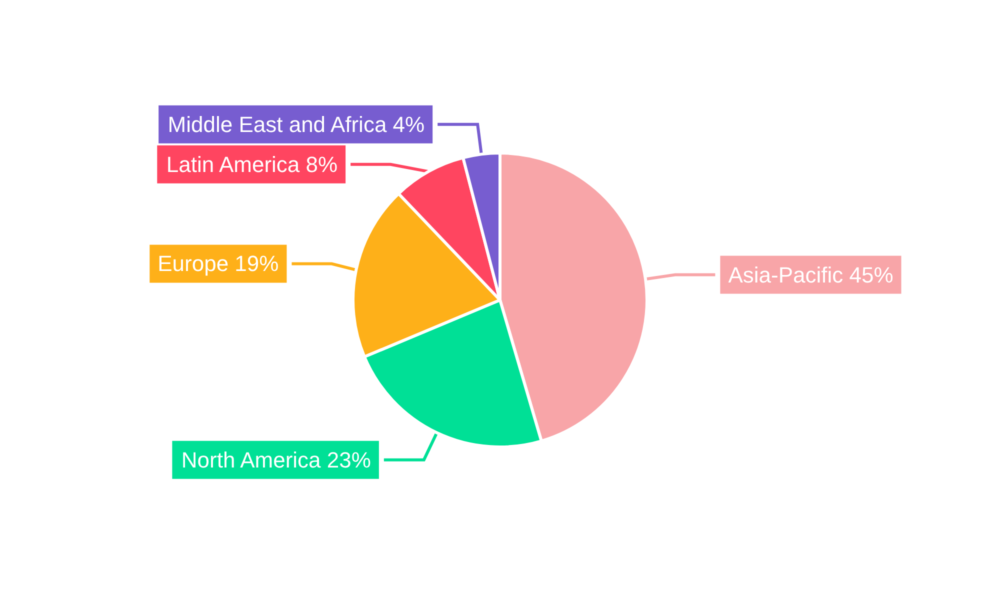 This screenshot has width=1000, height=600. I want to click on slice-label: Asia-Pacific 45%, so click(811, 275).